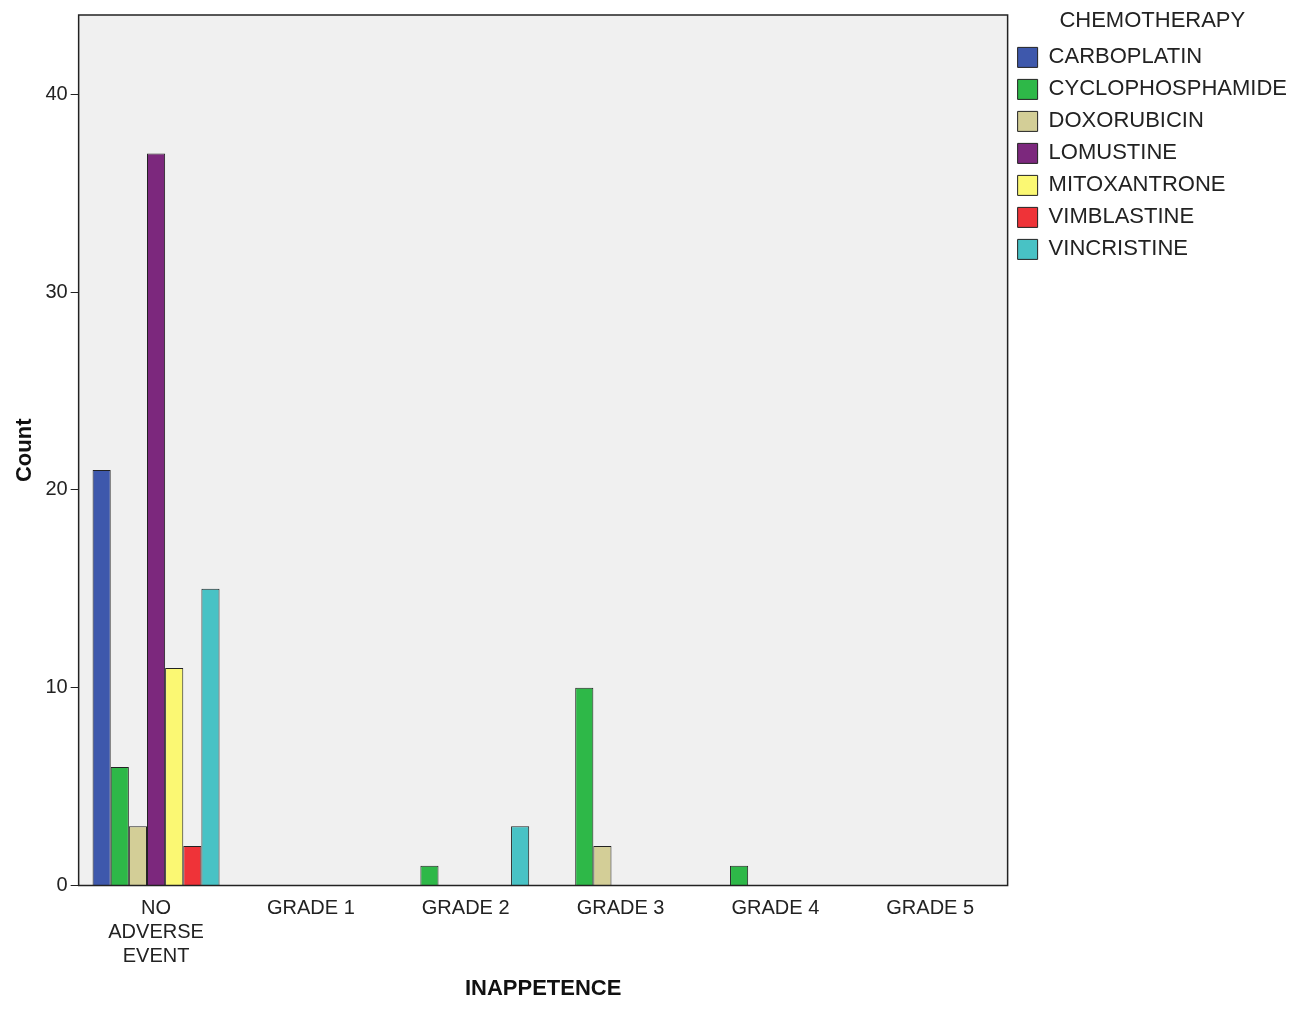 This screenshot has width=1301, height=1014. Describe the element at coordinates (1112, 152) in the screenshot. I see `legend-label: LOMUSTINE` at that location.